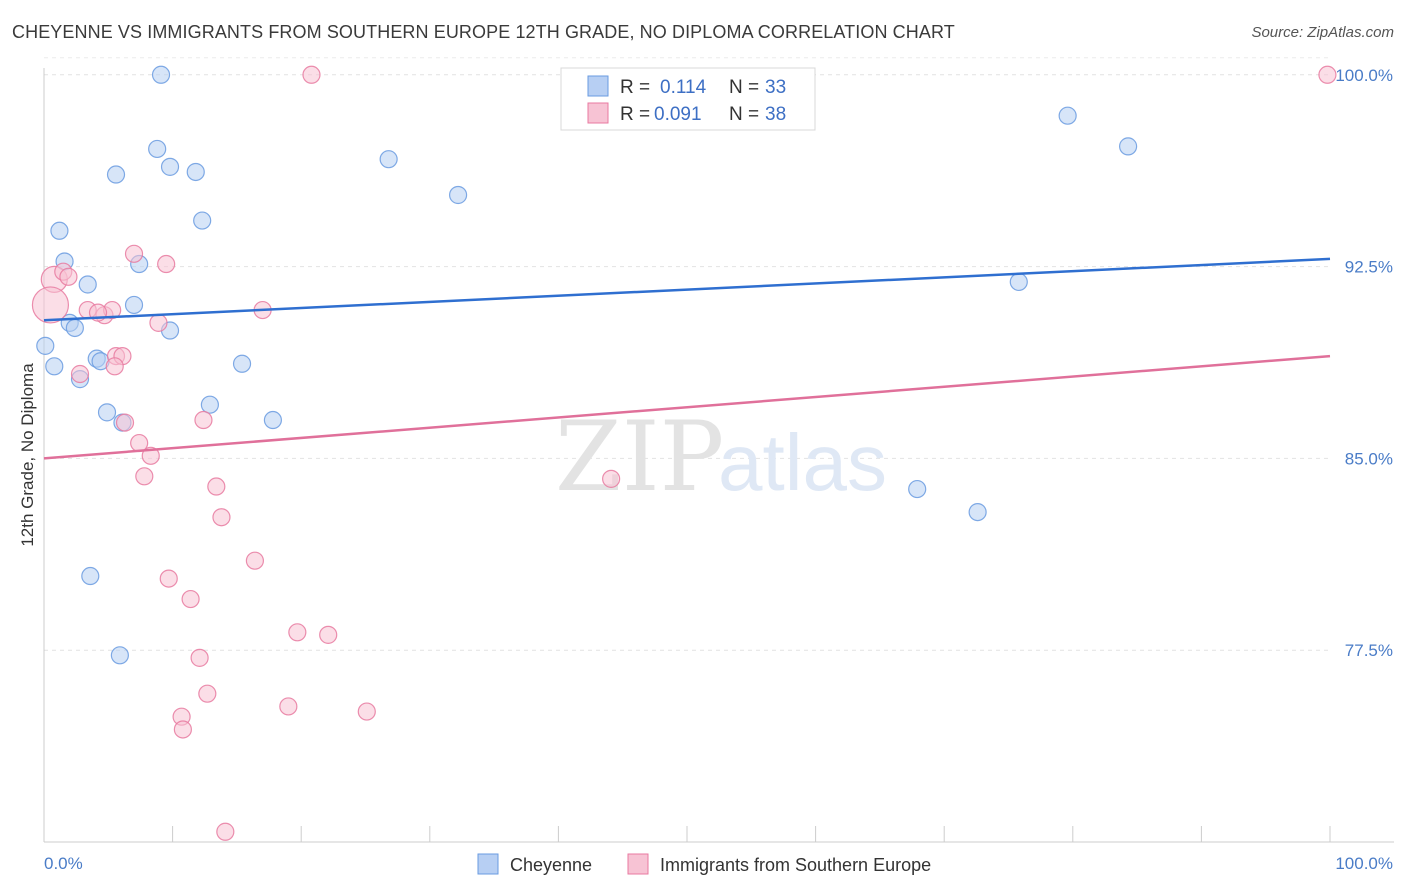  Describe the element at coordinates (488, 864) in the screenshot. I see `series-legend-swatch-cheyenne` at that location.